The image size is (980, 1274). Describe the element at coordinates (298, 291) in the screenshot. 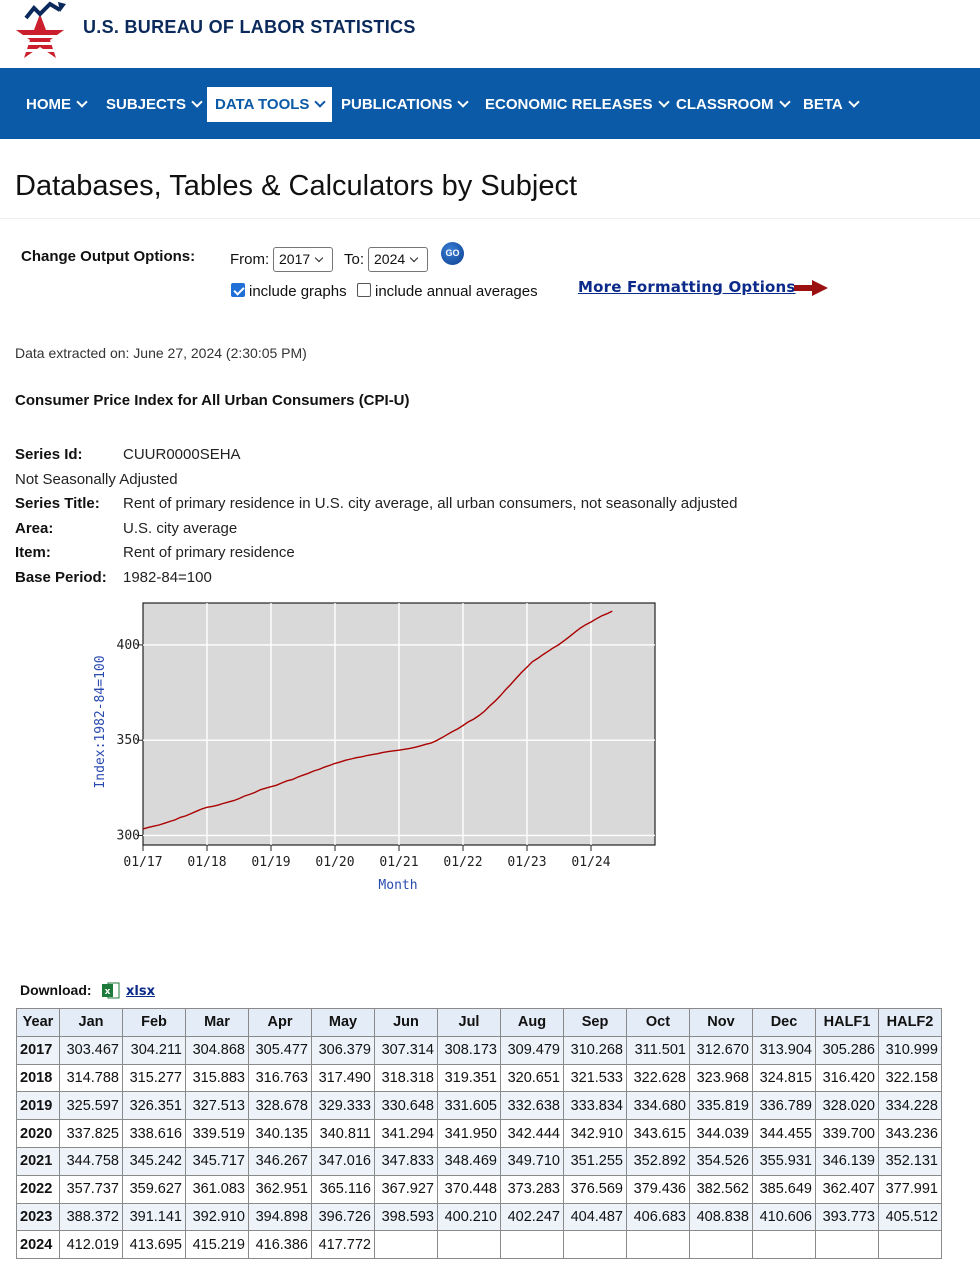

I see `include-graphs-label: include graphs` at that location.